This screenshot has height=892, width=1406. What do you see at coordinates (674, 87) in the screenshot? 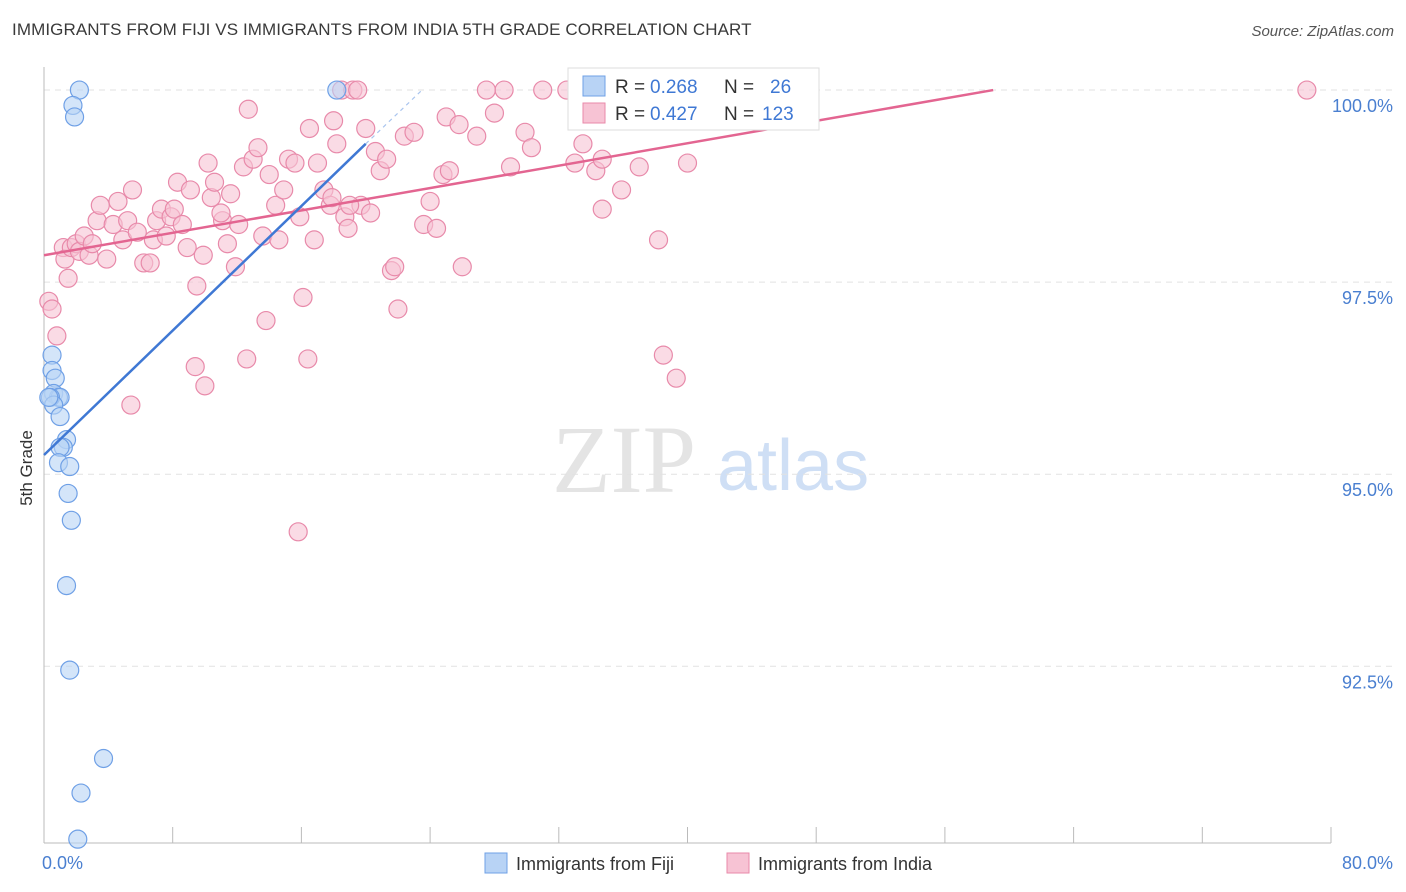
I see `stats-fiji-r-value: 0.268` at bounding box center [674, 87].